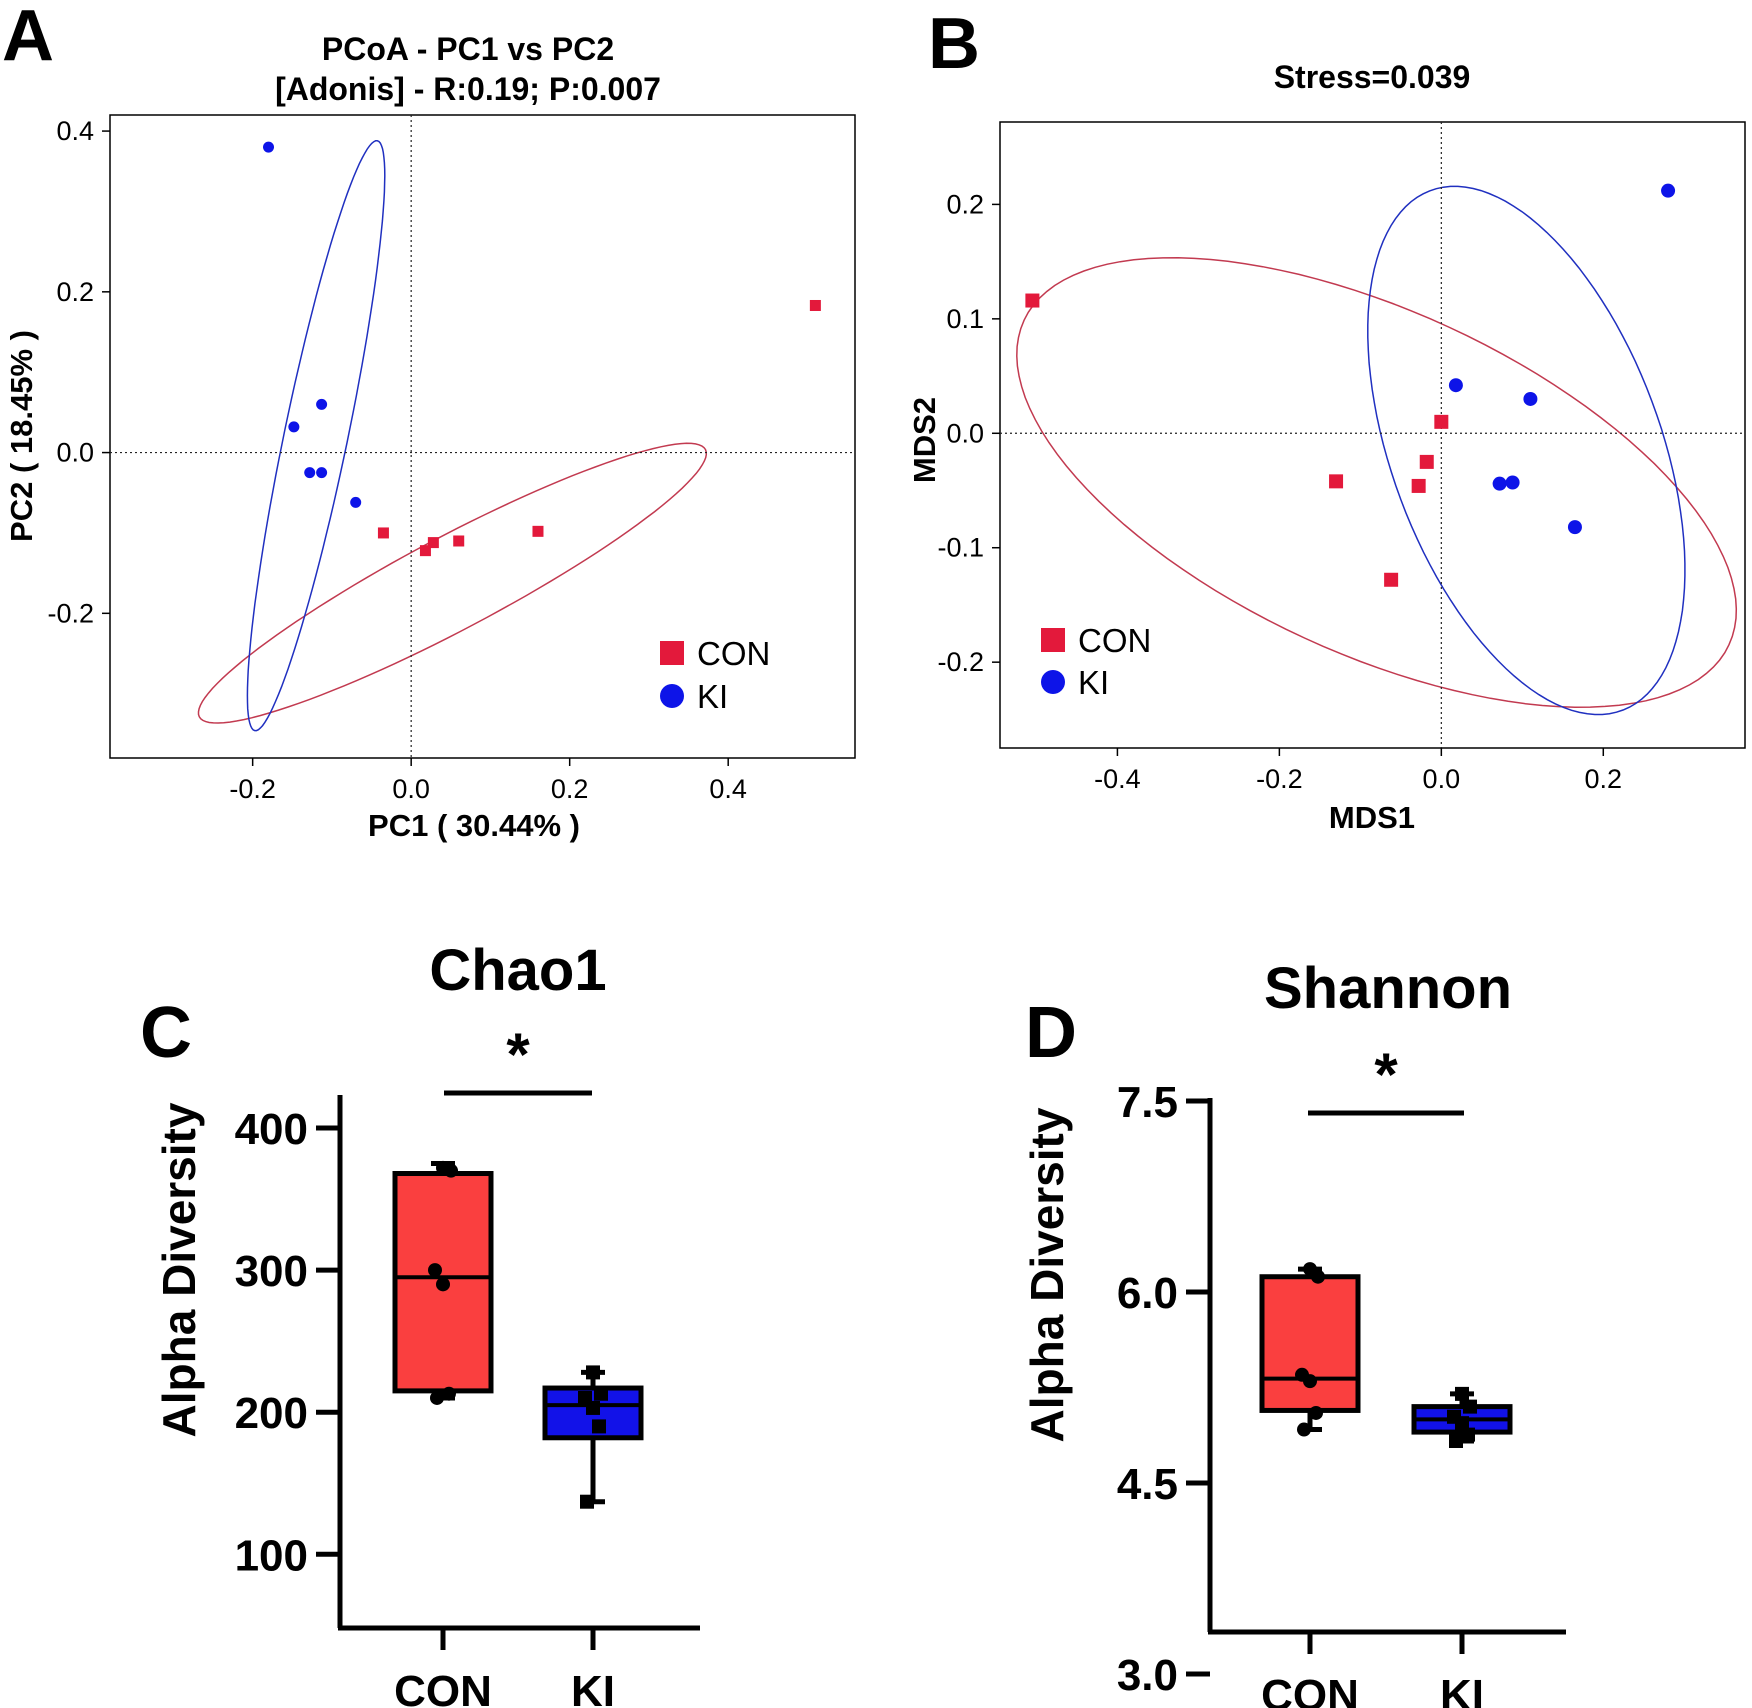 The image size is (1752, 1708). Describe the element at coordinates (1047, 1274) in the screenshot. I see `panel-d-y-axis-label: Alpha Diversity` at that location.